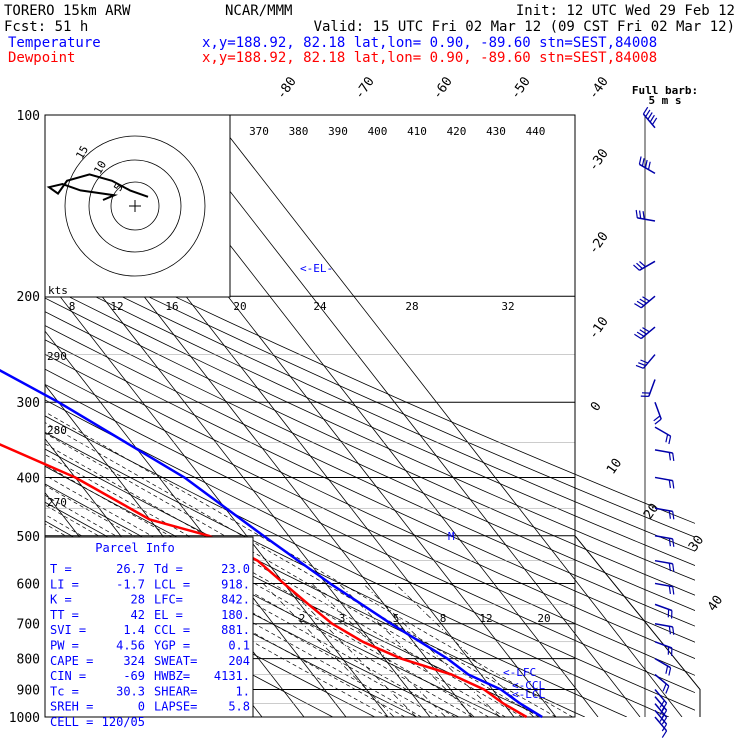  I want to click on pressure-tick-label: 100, so click(28, 116).